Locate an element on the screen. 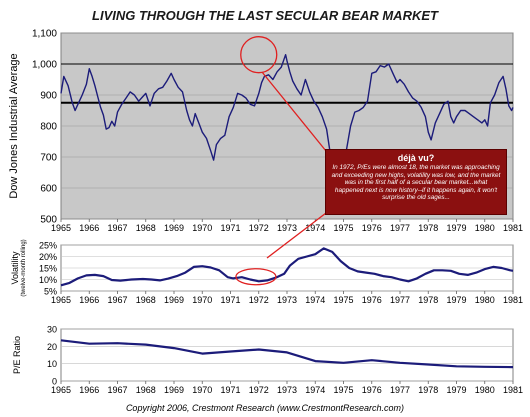 Image resolution: width=530 pixels, height=417 pixels. dow-x-tick-label: 1980 is located at coordinates (485, 228).